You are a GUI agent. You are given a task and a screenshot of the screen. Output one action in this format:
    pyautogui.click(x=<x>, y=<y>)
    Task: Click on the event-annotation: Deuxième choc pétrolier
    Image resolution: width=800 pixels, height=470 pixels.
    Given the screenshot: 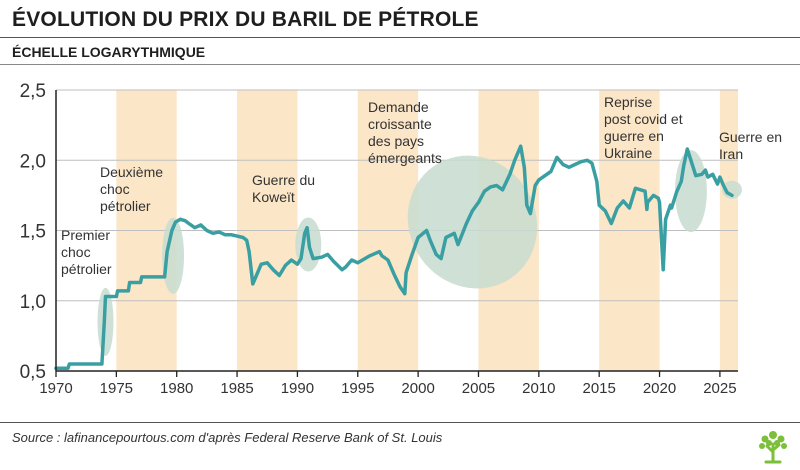 What is the action you would take?
    pyautogui.click(x=131, y=189)
    